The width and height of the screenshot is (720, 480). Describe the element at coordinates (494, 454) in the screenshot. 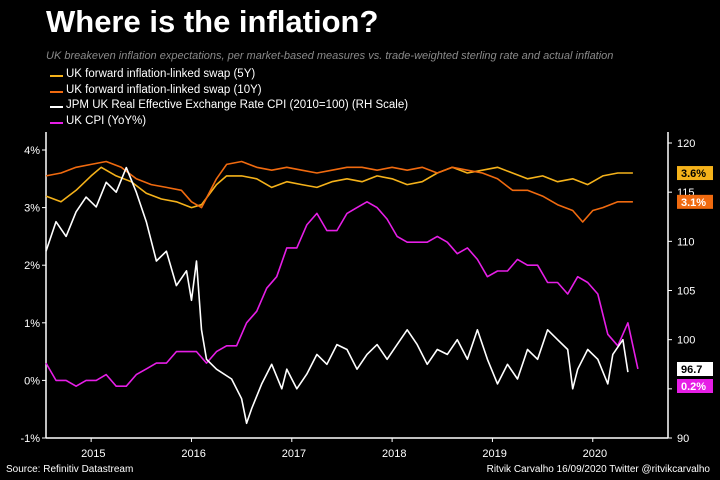

I see `x-tick-label: 2019` at that location.